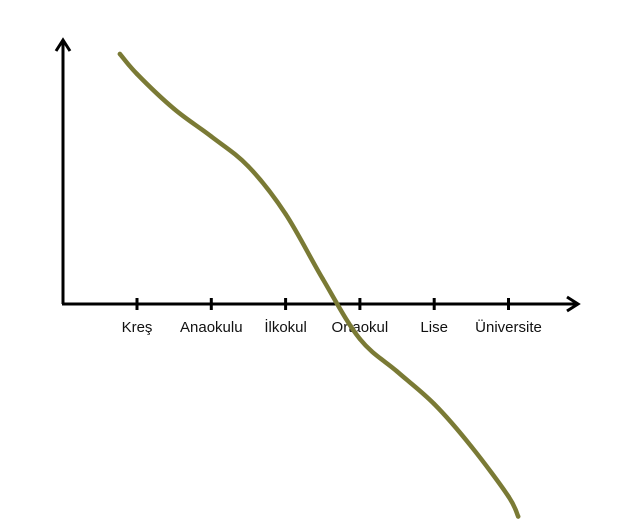 This screenshot has height=524, width=635. What do you see at coordinates (434, 327) in the screenshot?
I see `x-tick-label: Lise` at bounding box center [434, 327].